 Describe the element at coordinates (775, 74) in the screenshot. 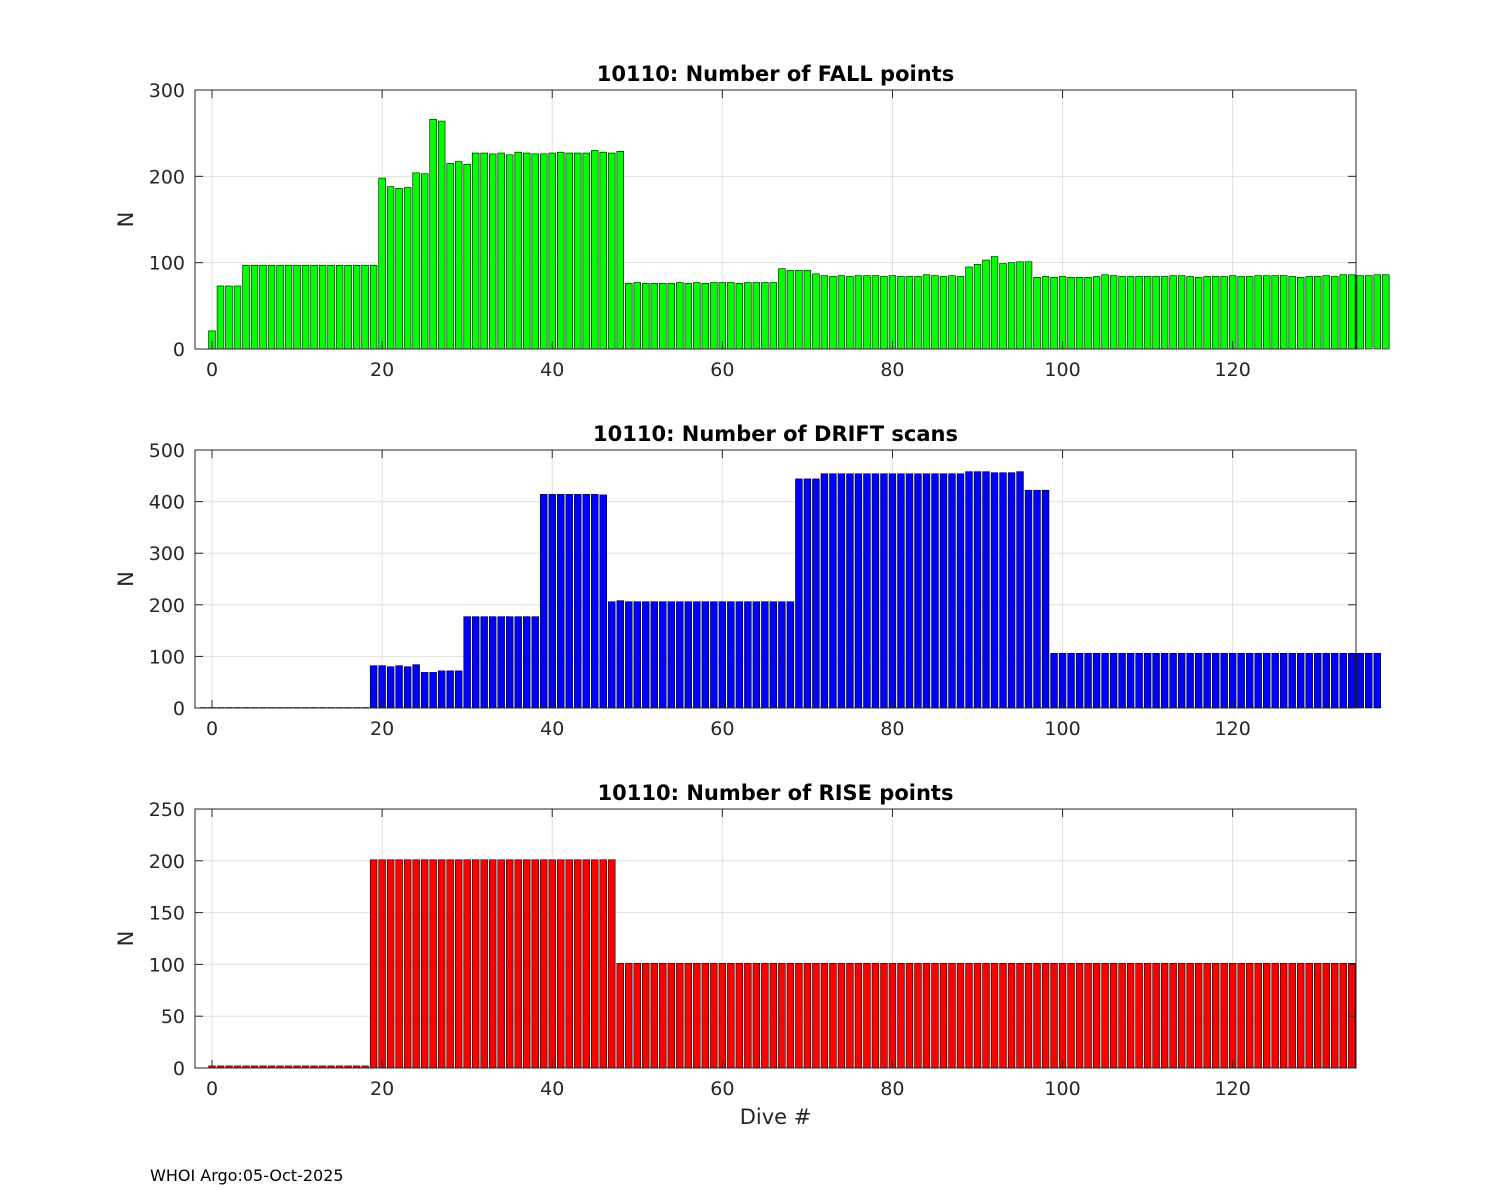

I see `chart-title: 10110: Number of FALL points` at that location.